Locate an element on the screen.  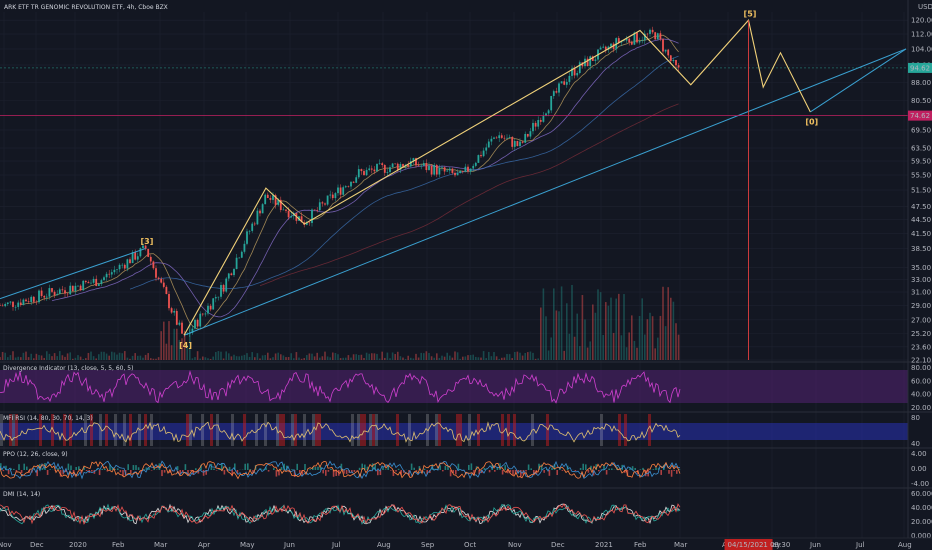
indicator-title: PPO (12, 26, close, 9) is located at coordinates (35, 454).